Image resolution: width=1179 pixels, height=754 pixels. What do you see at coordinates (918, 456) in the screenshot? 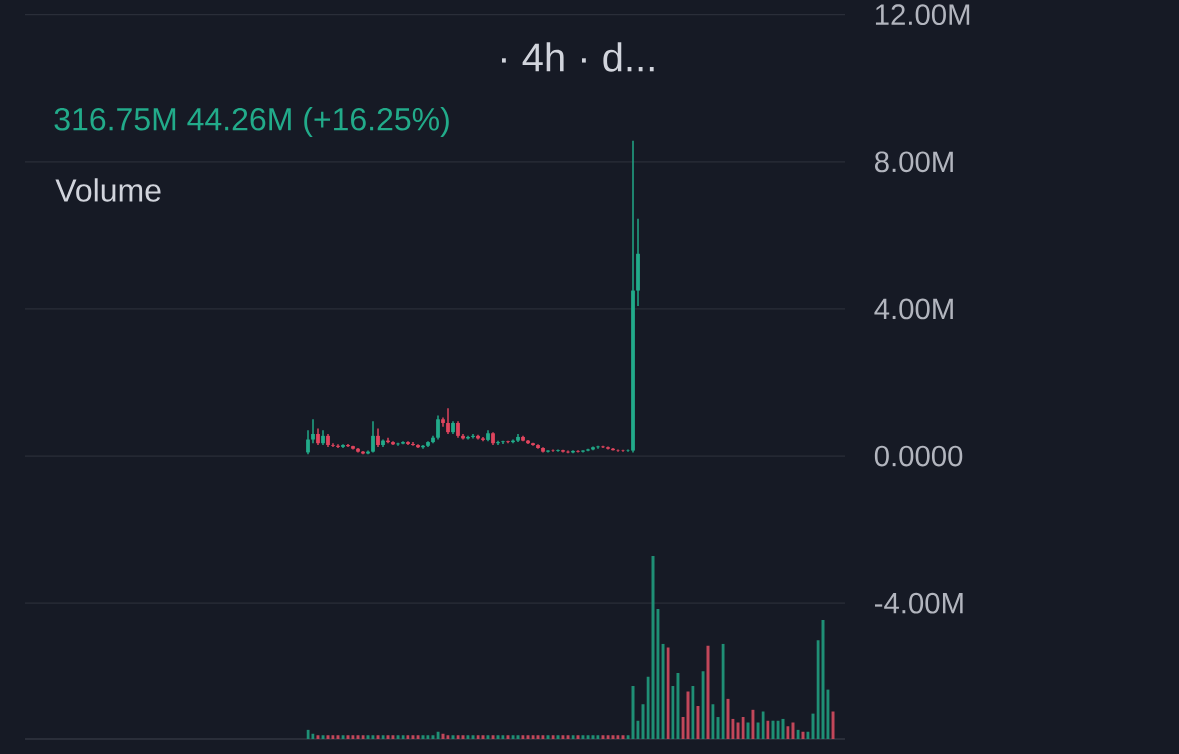
I see `y-tick-label: 0.0000` at bounding box center [918, 456].